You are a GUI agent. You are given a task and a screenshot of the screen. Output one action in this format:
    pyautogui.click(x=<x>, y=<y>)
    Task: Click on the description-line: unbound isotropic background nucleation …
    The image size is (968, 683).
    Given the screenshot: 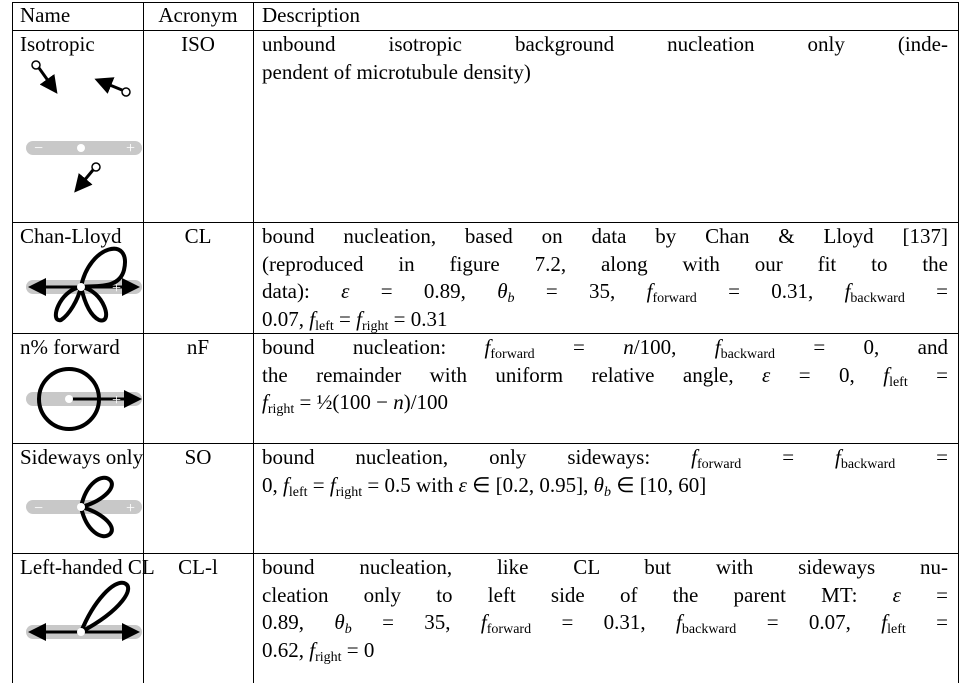 What is the action you would take?
    pyautogui.click(x=605, y=44)
    